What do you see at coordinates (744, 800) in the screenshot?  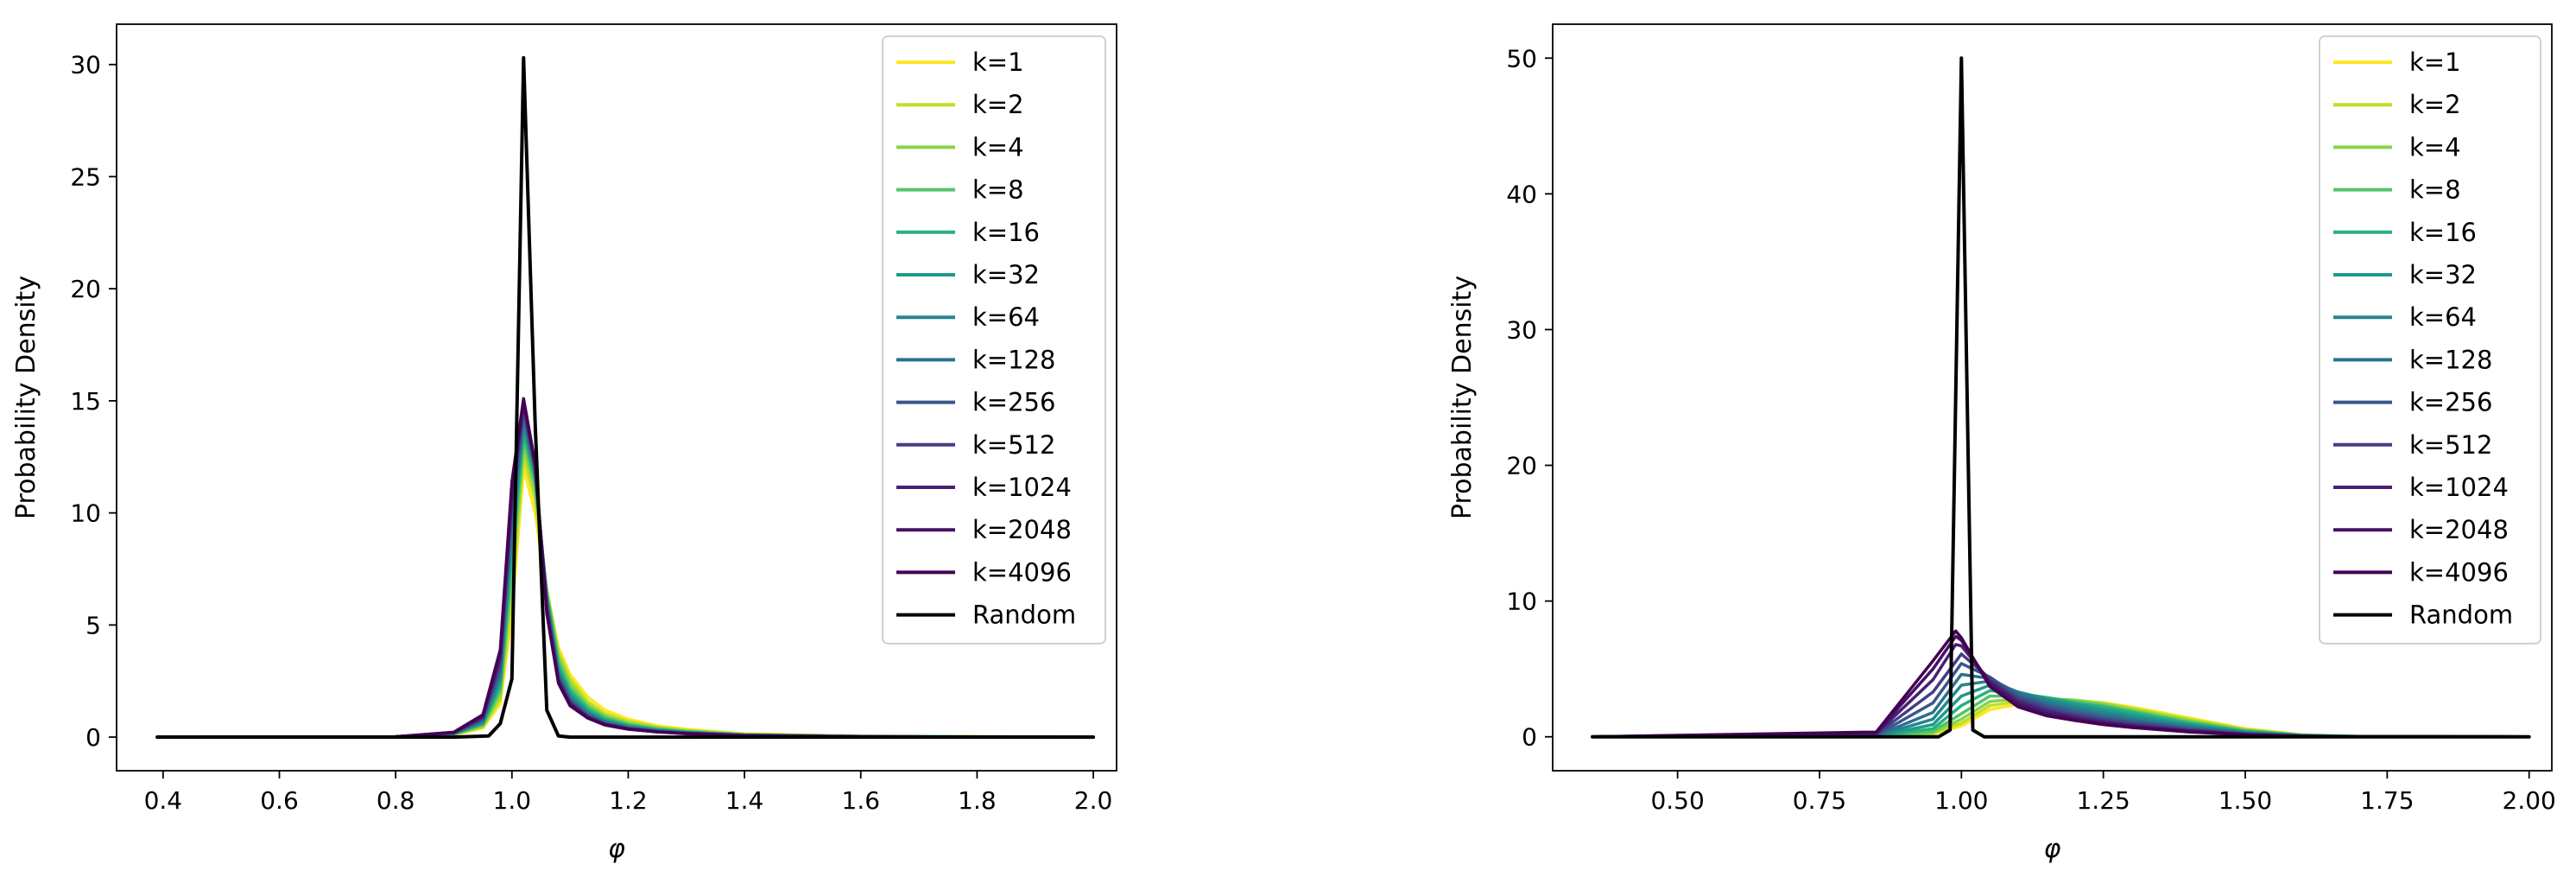 I see `x-tick-label: 1.4` at bounding box center [744, 800].